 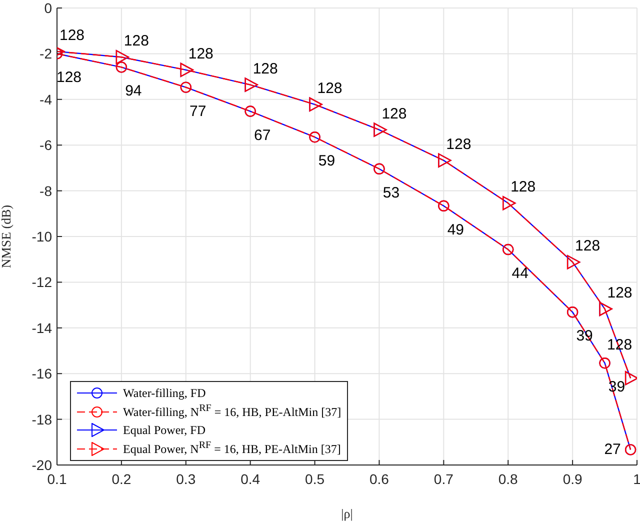 I want to click on x-axis-title: |ρ|, so click(x=347, y=513).